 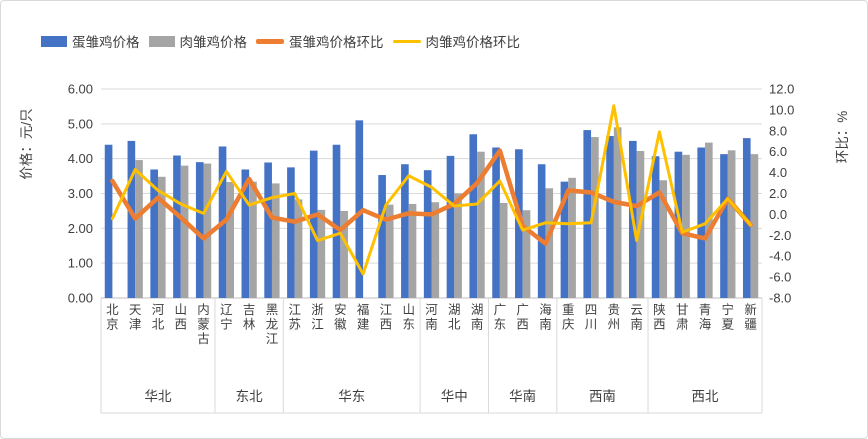 What do you see at coordinates (778, 130) in the screenshot?
I see `right-tick-label: 8.0` at bounding box center [778, 130].